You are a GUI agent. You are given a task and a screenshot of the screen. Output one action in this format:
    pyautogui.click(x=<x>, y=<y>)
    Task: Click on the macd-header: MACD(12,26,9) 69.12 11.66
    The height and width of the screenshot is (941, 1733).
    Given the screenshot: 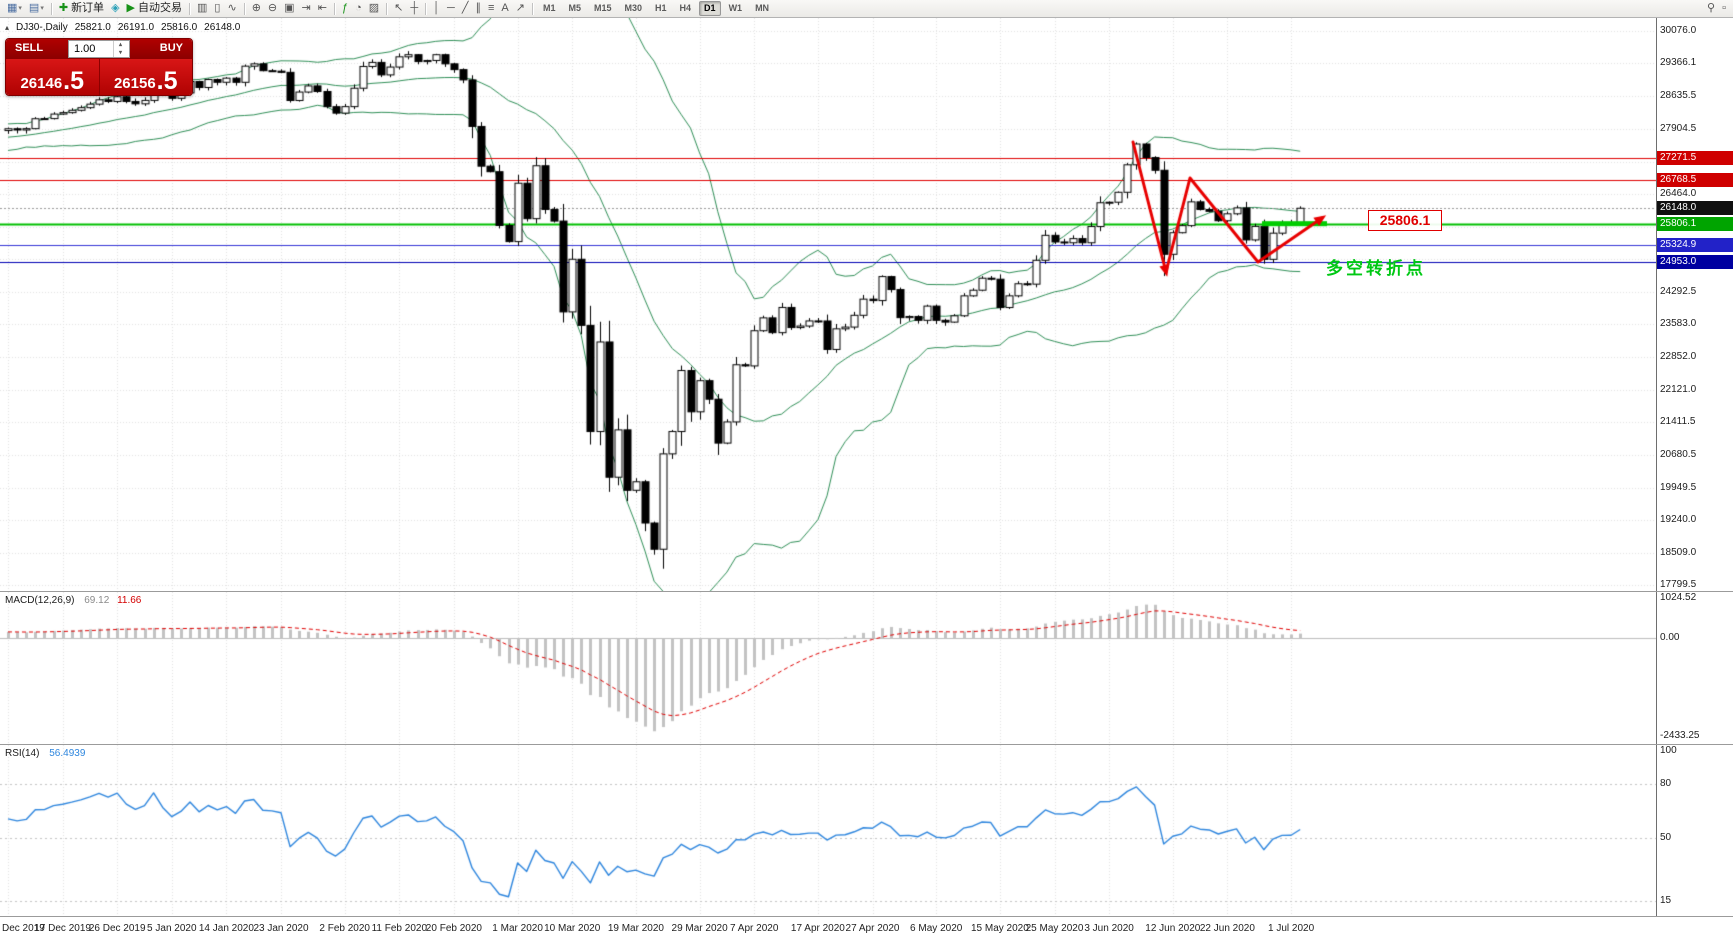 What is the action you would take?
    pyautogui.click(x=73, y=600)
    